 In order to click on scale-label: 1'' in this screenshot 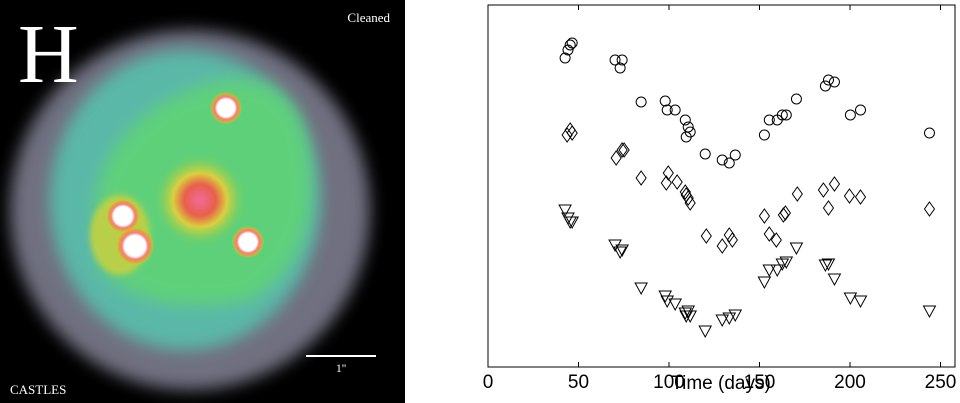, I will do `click(341, 368)`.